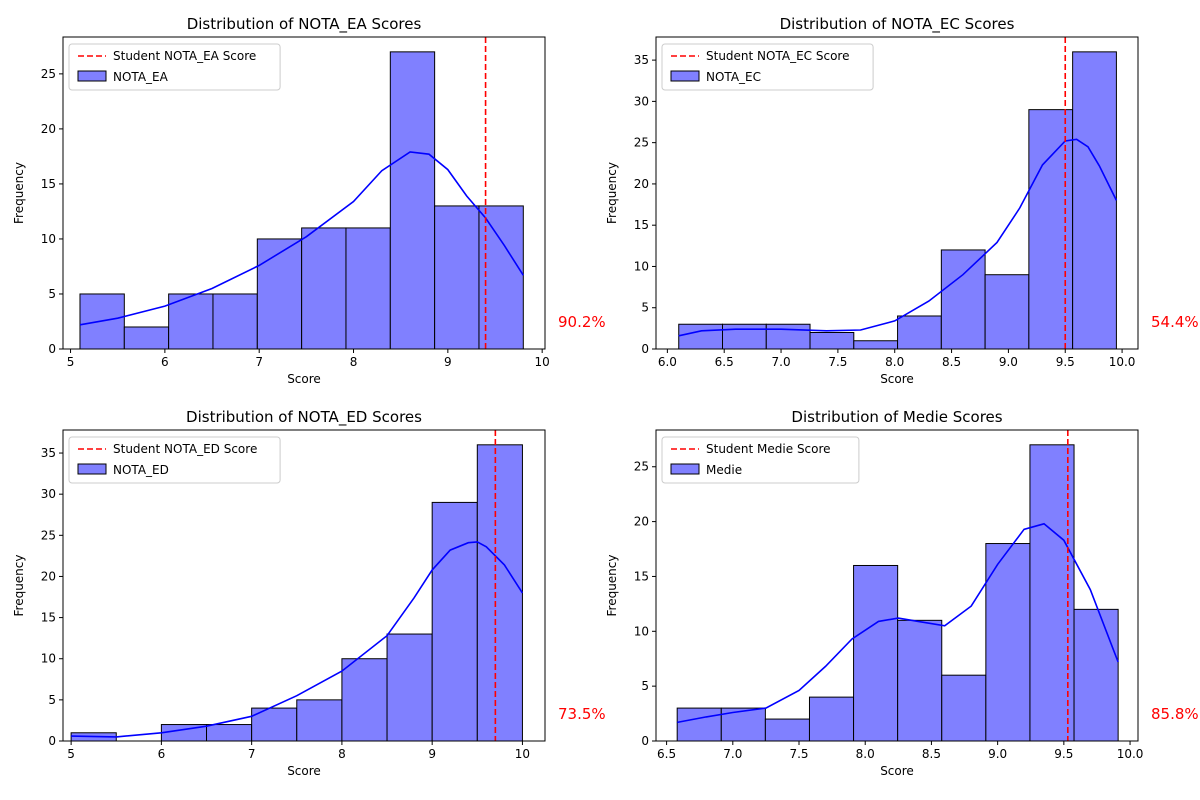 The image size is (1200, 800). Describe the element at coordinates (48, 74) in the screenshot. I see `chart-1-y-tick-label: 25` at that location.